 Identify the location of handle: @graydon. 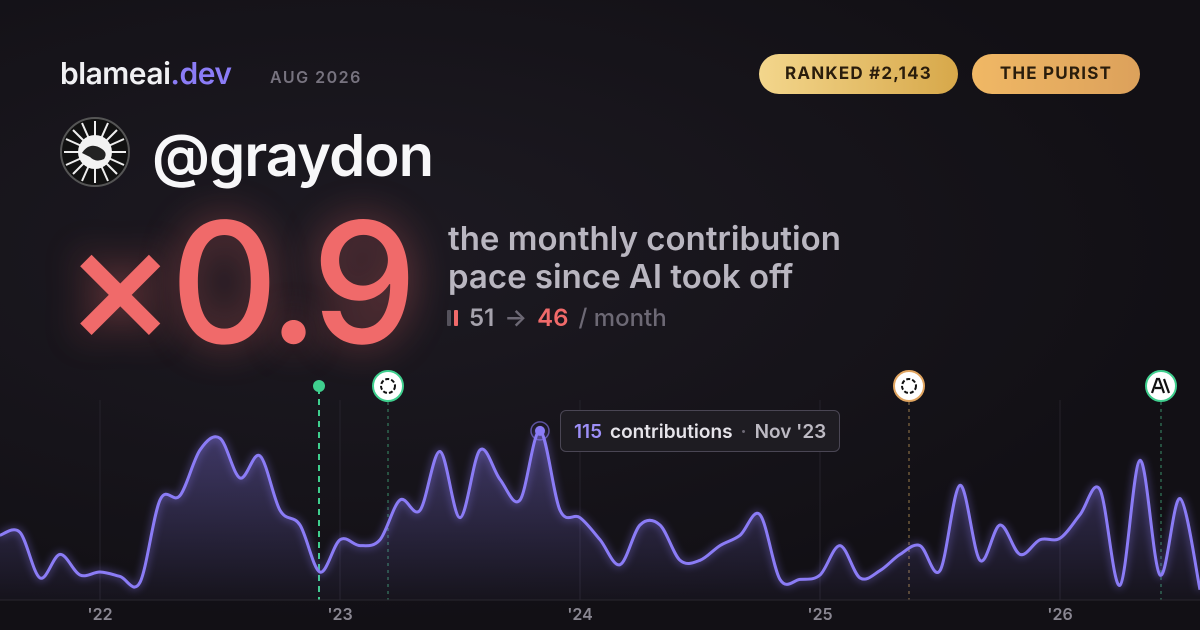
(293, 155).